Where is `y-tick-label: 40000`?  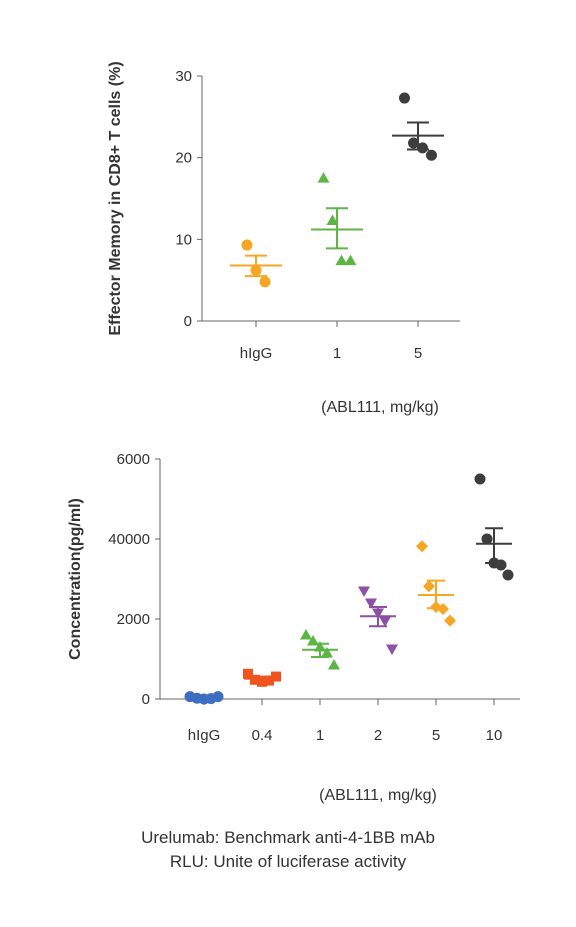 y-tick-label: 40000 is located at coordinates (129, 539).